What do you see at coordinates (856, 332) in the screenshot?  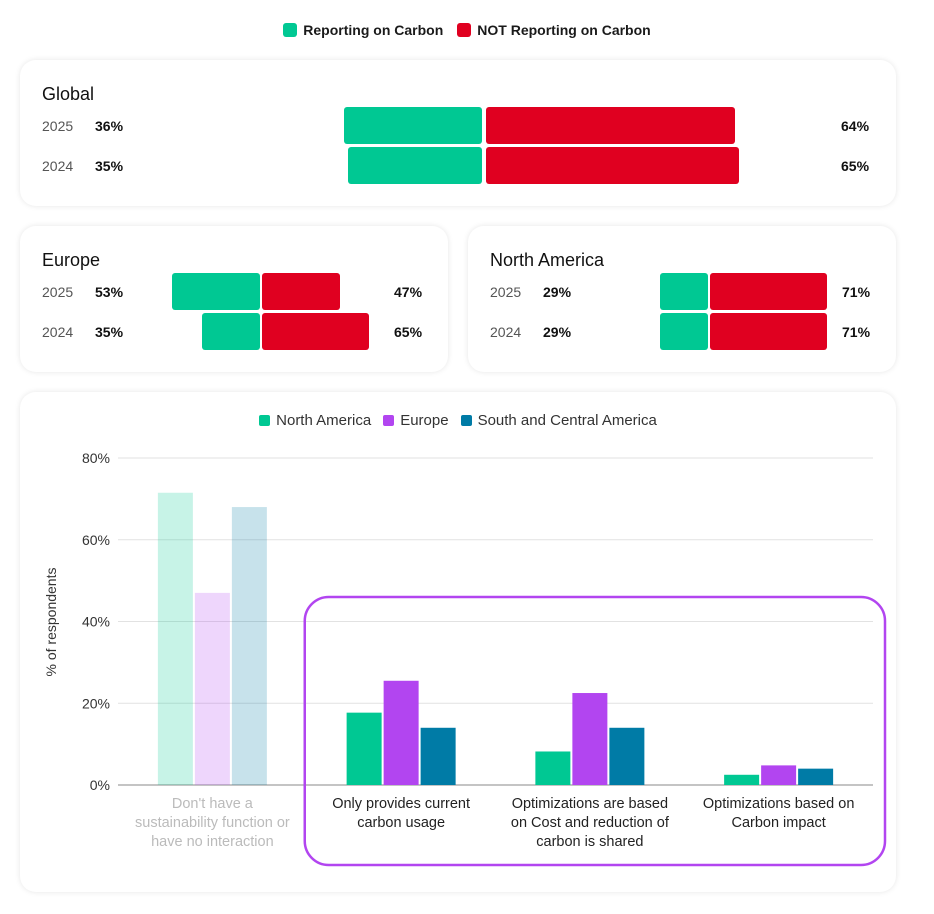 I see `north-america-not-reporting-2024: 71%` at bounding box center [856, 332].